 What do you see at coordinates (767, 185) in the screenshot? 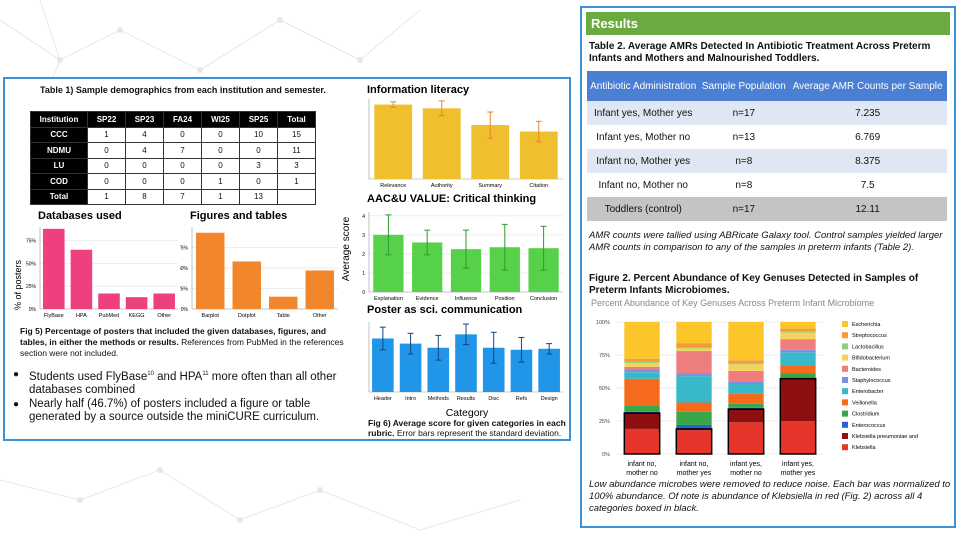
I see `table-row: Infant no, Mother no n=8 7.5` at bounding box center [767, 185].